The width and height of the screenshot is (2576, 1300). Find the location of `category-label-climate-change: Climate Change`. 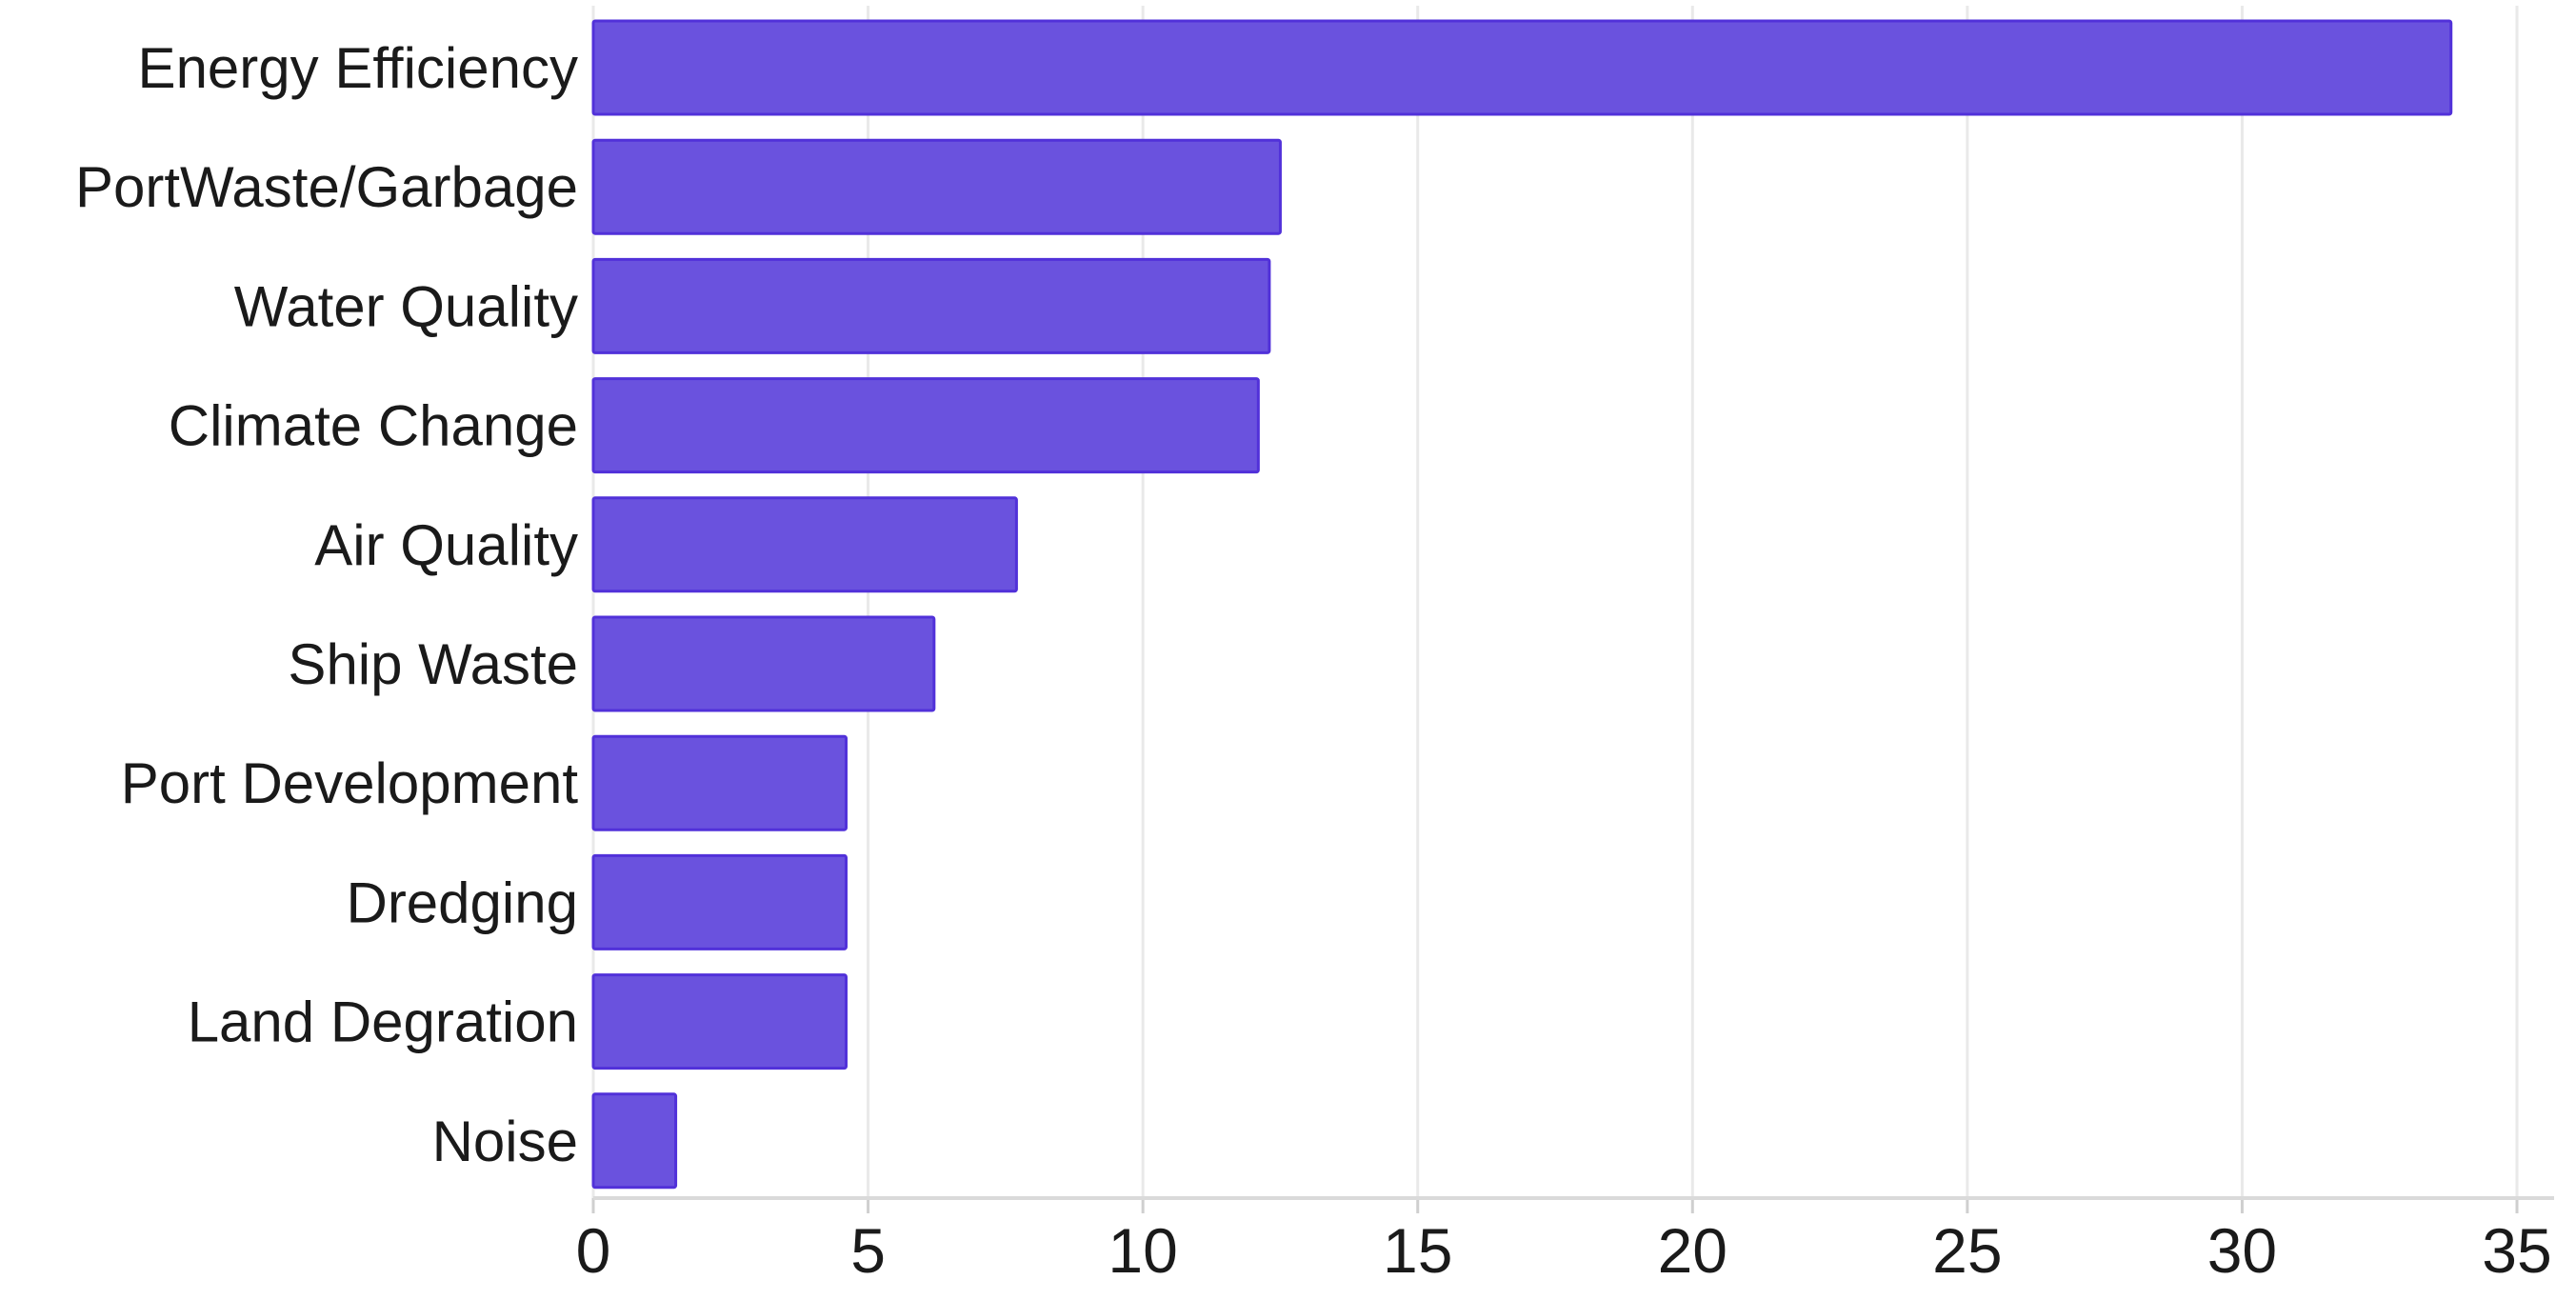

category-label-climate-change: Climate Change is located at coordinates (373, 426).